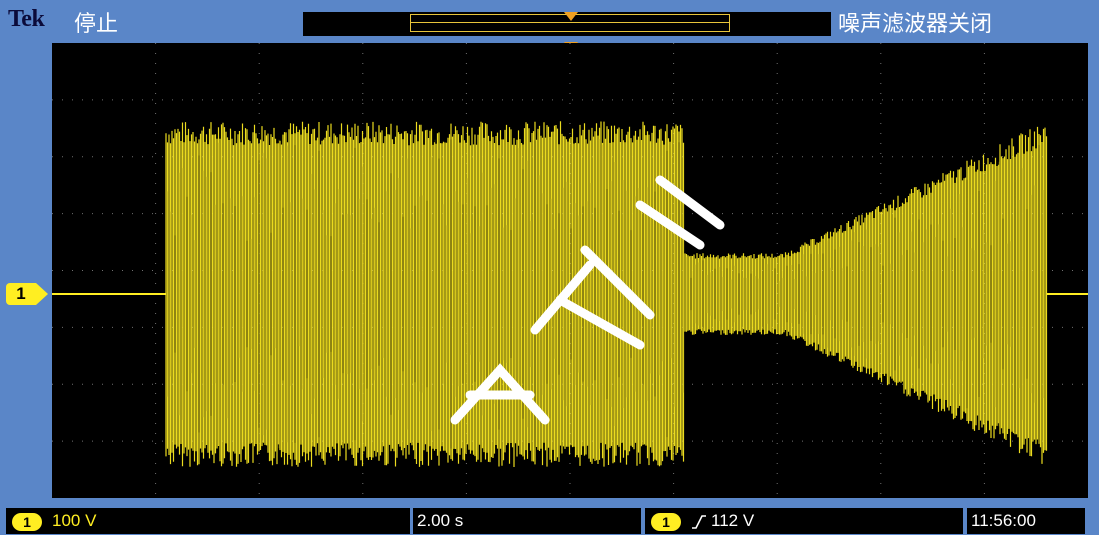 This screenshot has height=535, width=1099. What do you see at coordinates (21, 294) in the screenshot?
I see `channel-1-marker-label: 1` at bounding box center [21, 294].